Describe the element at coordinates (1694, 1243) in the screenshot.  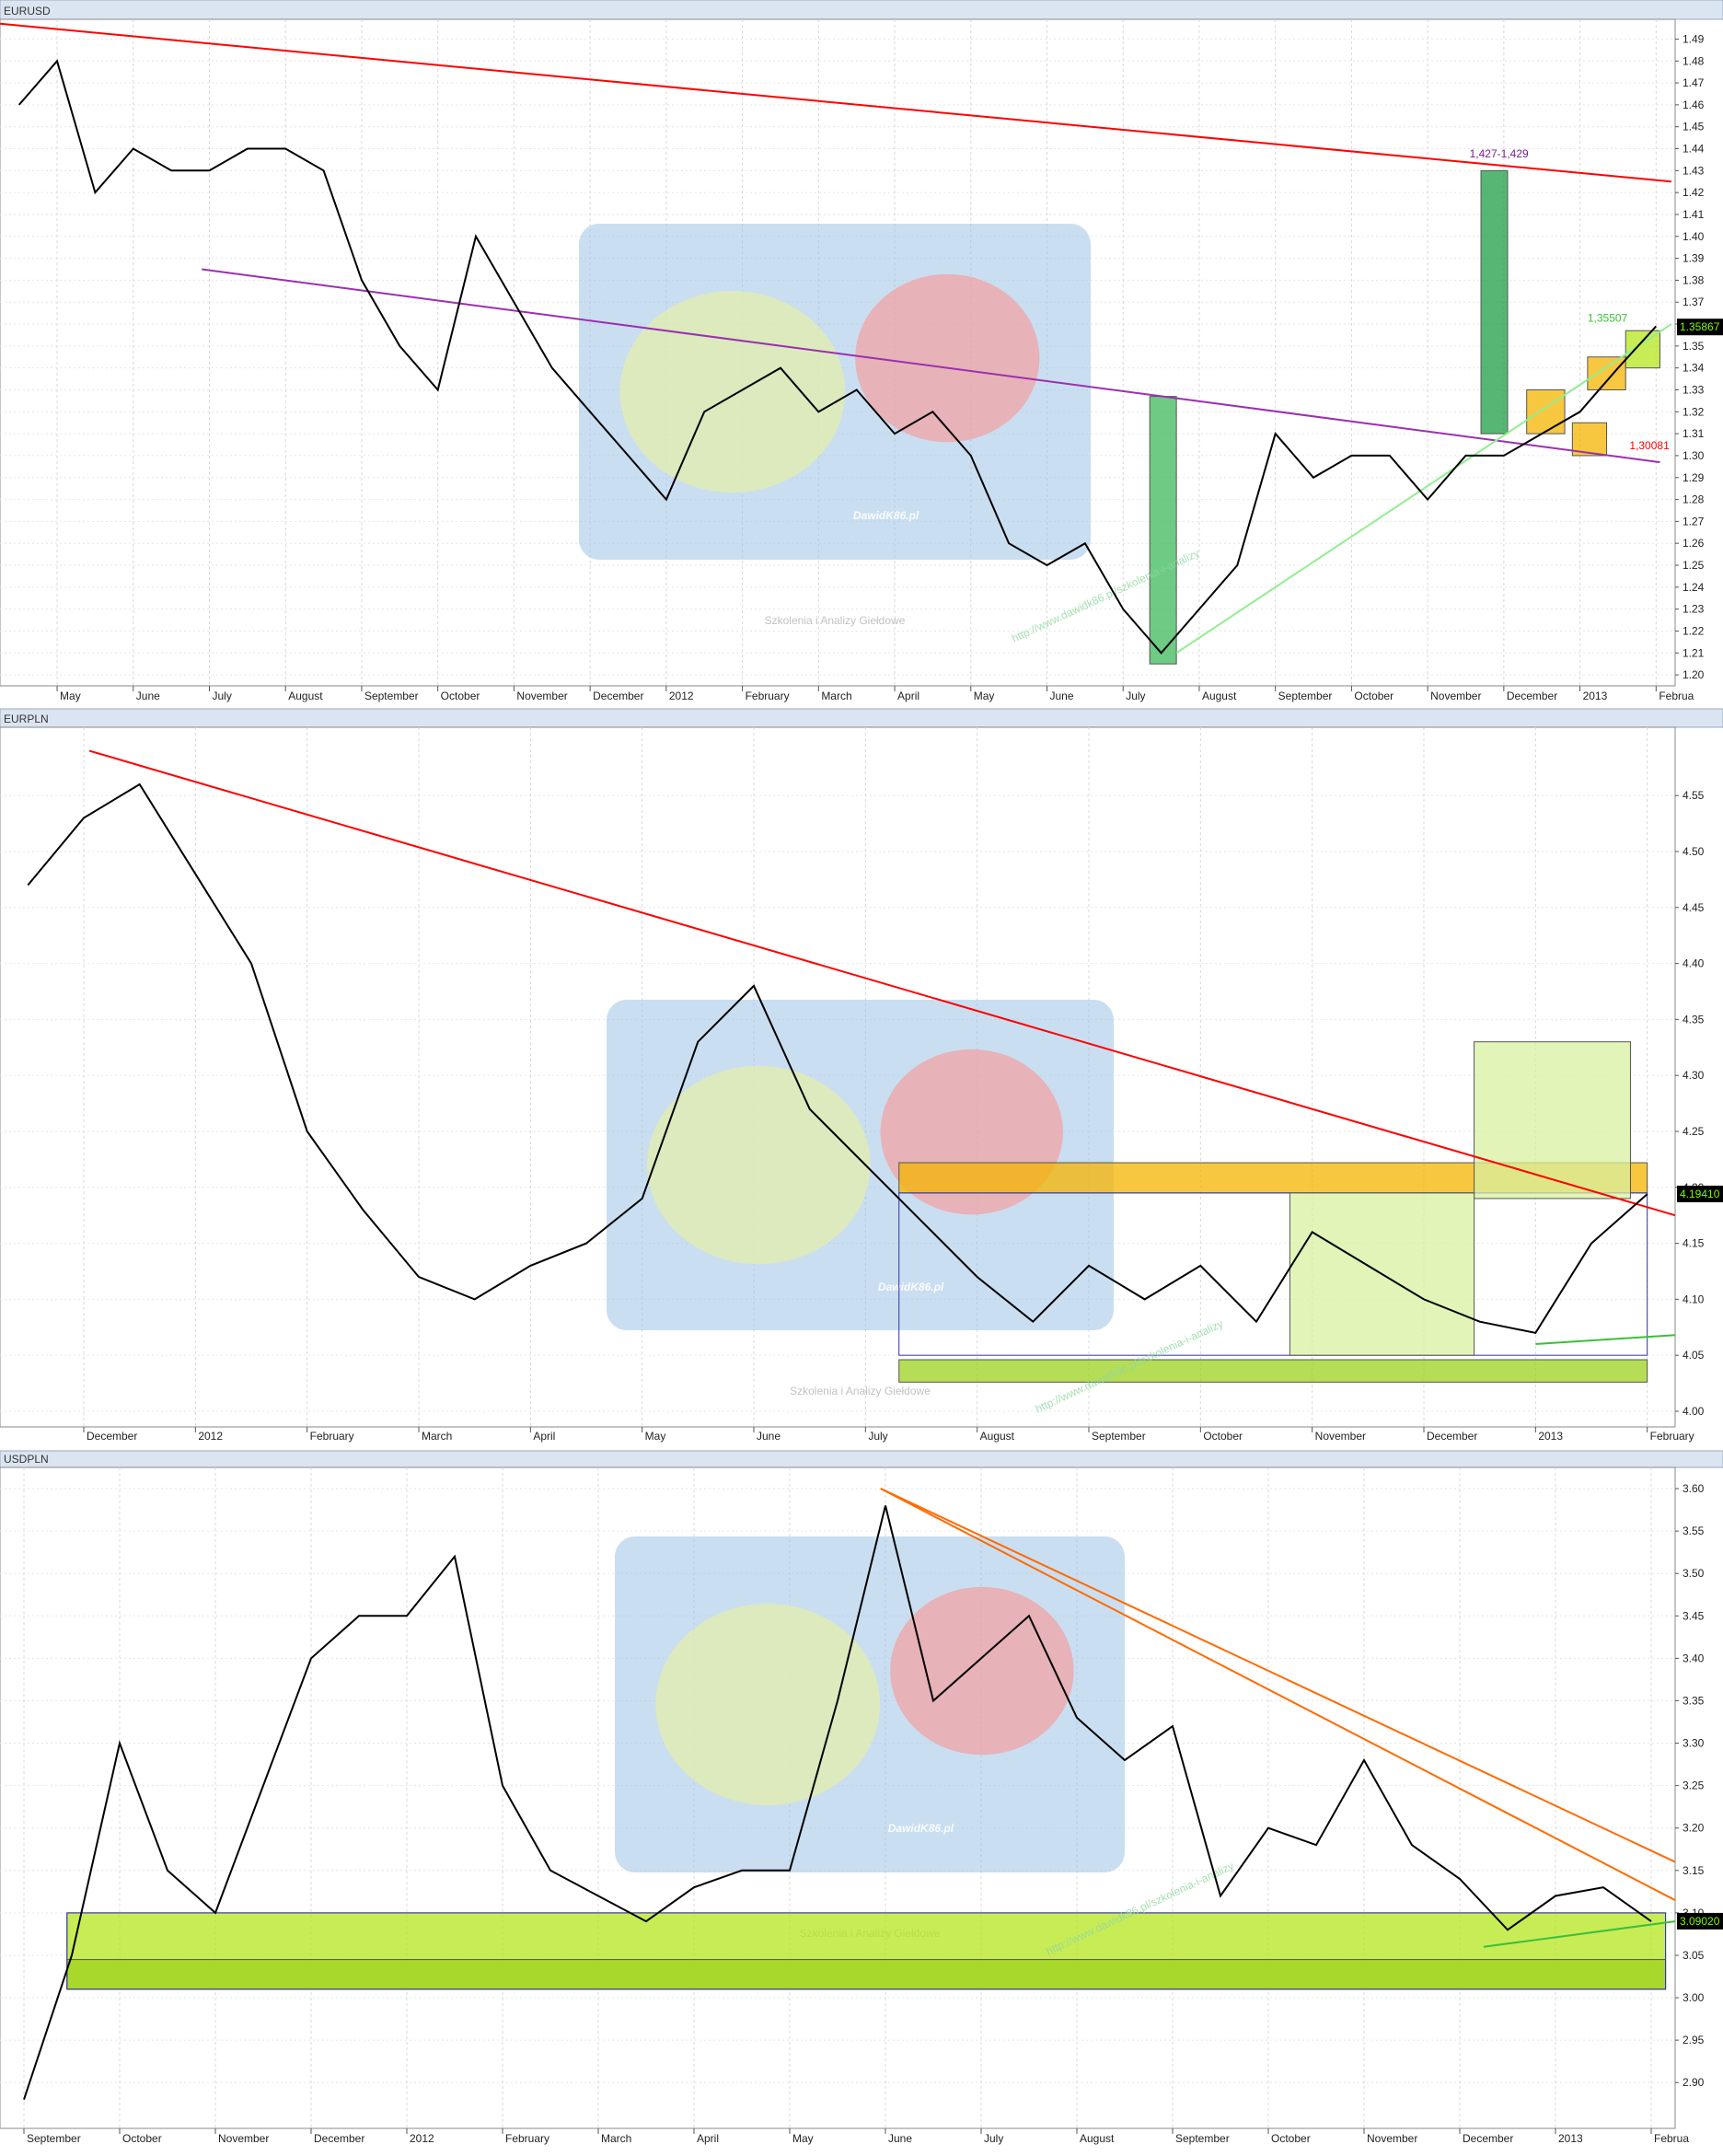
I see `y-tick-label: 4.15` at that location.